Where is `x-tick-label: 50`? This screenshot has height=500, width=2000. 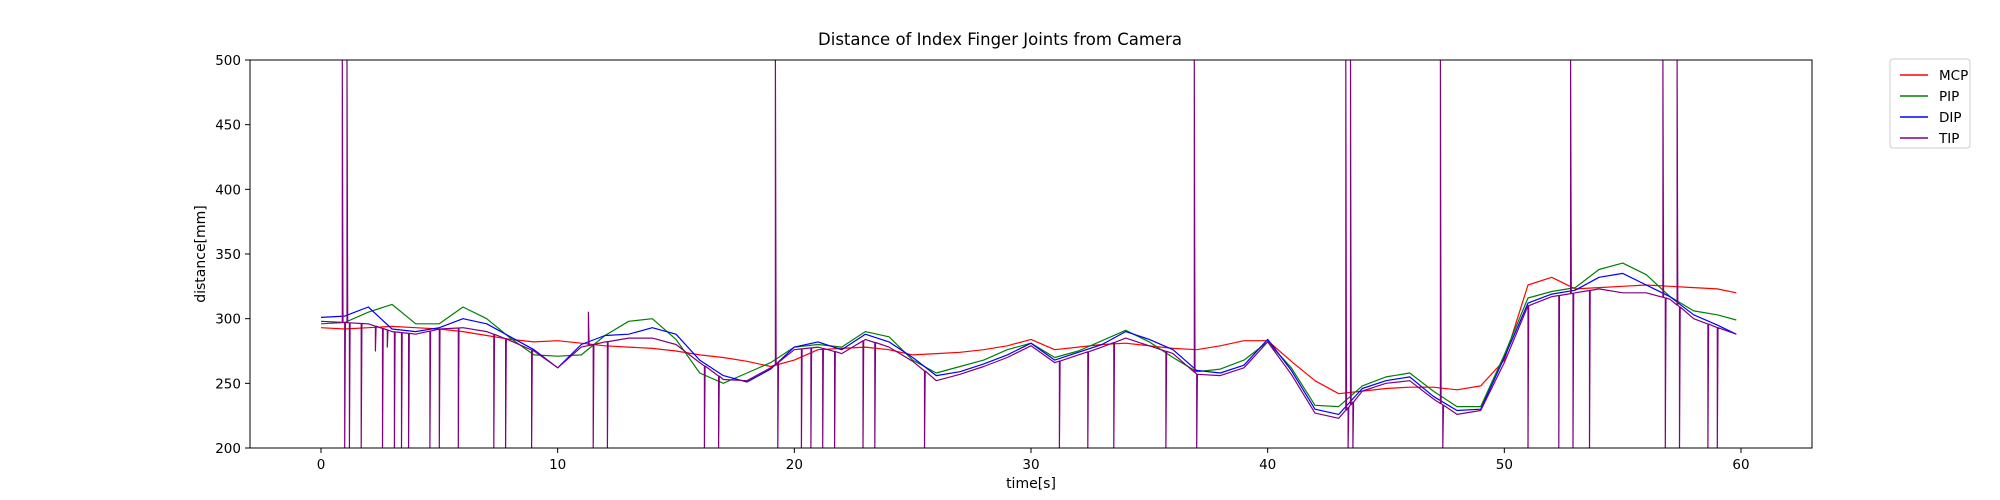 x-tick-label: 50 is located at coordinates (1504, 465).